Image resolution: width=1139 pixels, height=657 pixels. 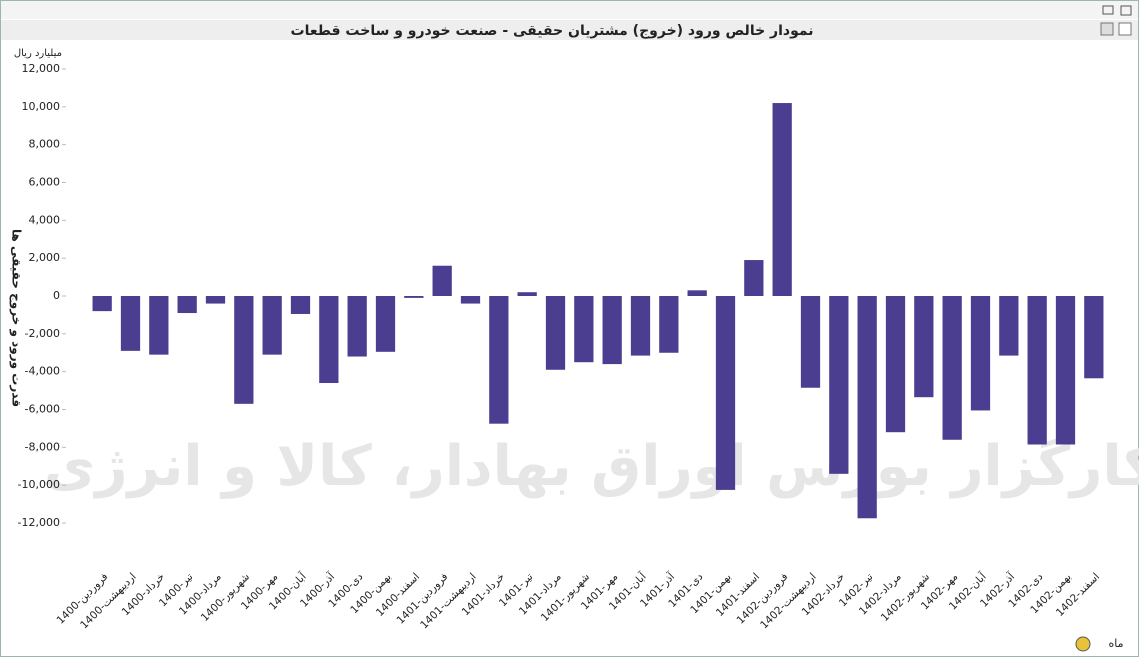 I want to click on y-tick-label: 8,000, so click(x=45, y=144).